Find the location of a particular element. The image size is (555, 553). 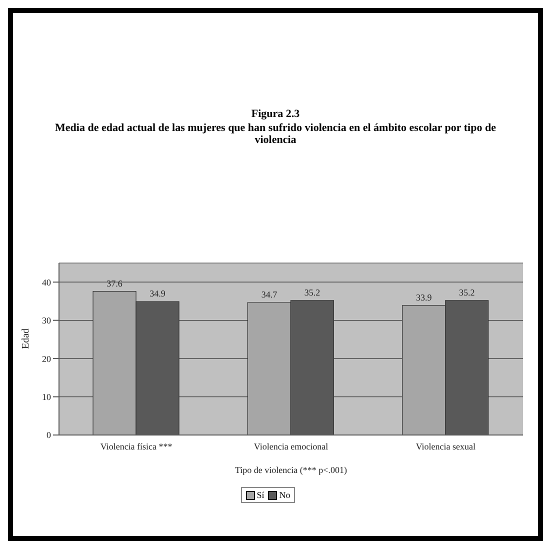

chart-title: Figura 2.3 is located at coordinates (275, 114).